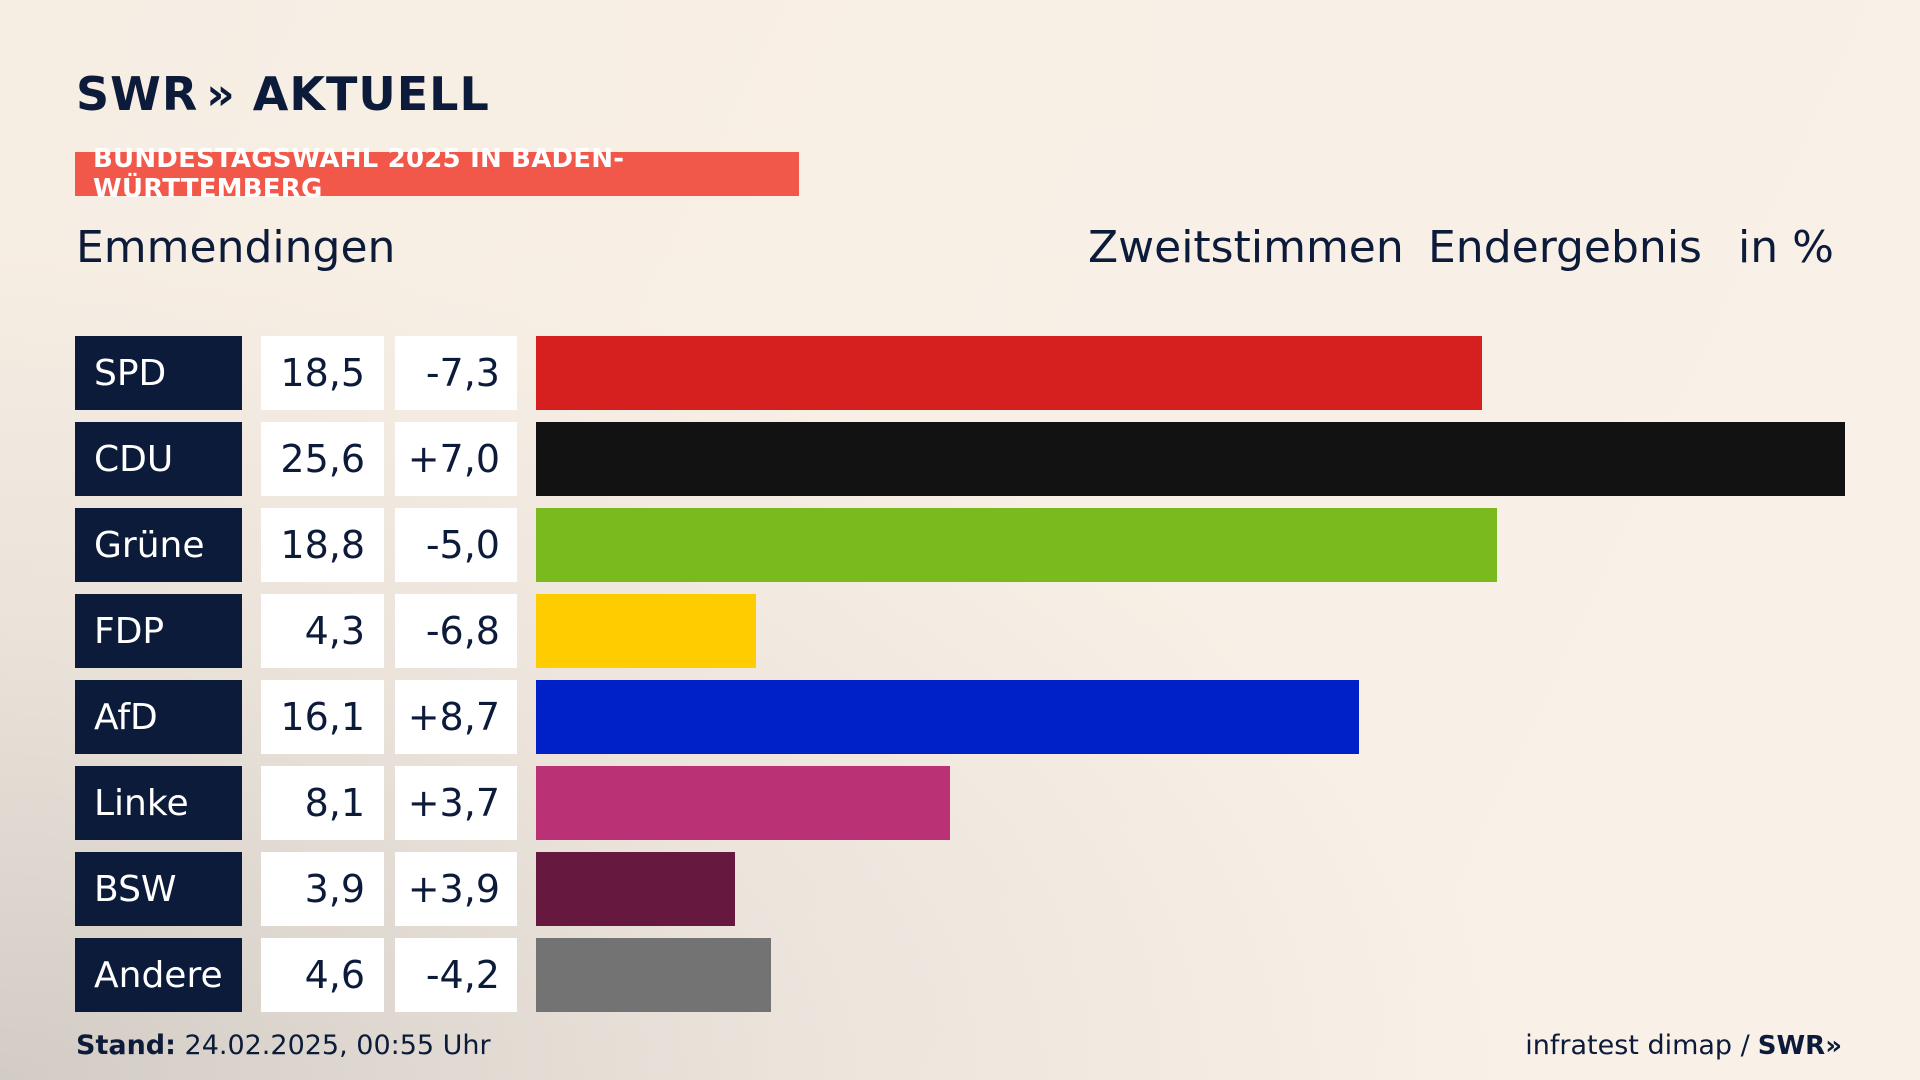 Image resolution: width=1920 pixels, height=1080 pixels. I want to click on table-row: Andere 4,6 -4,2, so click(960, 975).